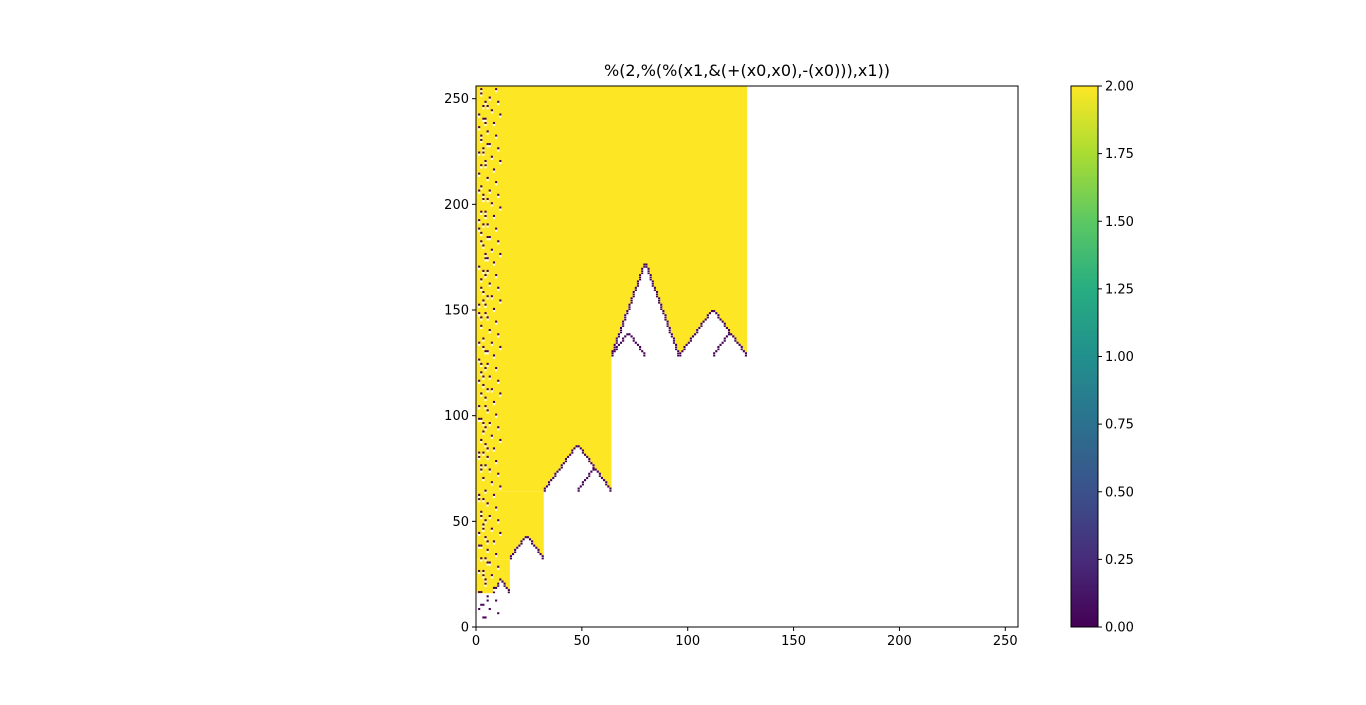 The image size is (1366, 705). What do you see at coordinates (456, 416) in the screenshot?
I see `y-tick-label: 100` at bounding box center [456, 416].